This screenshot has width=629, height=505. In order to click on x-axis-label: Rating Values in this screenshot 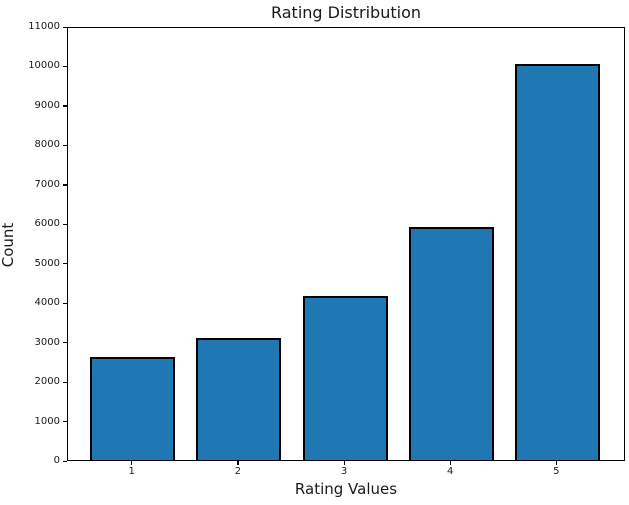, I will do `click(346, 489)`.